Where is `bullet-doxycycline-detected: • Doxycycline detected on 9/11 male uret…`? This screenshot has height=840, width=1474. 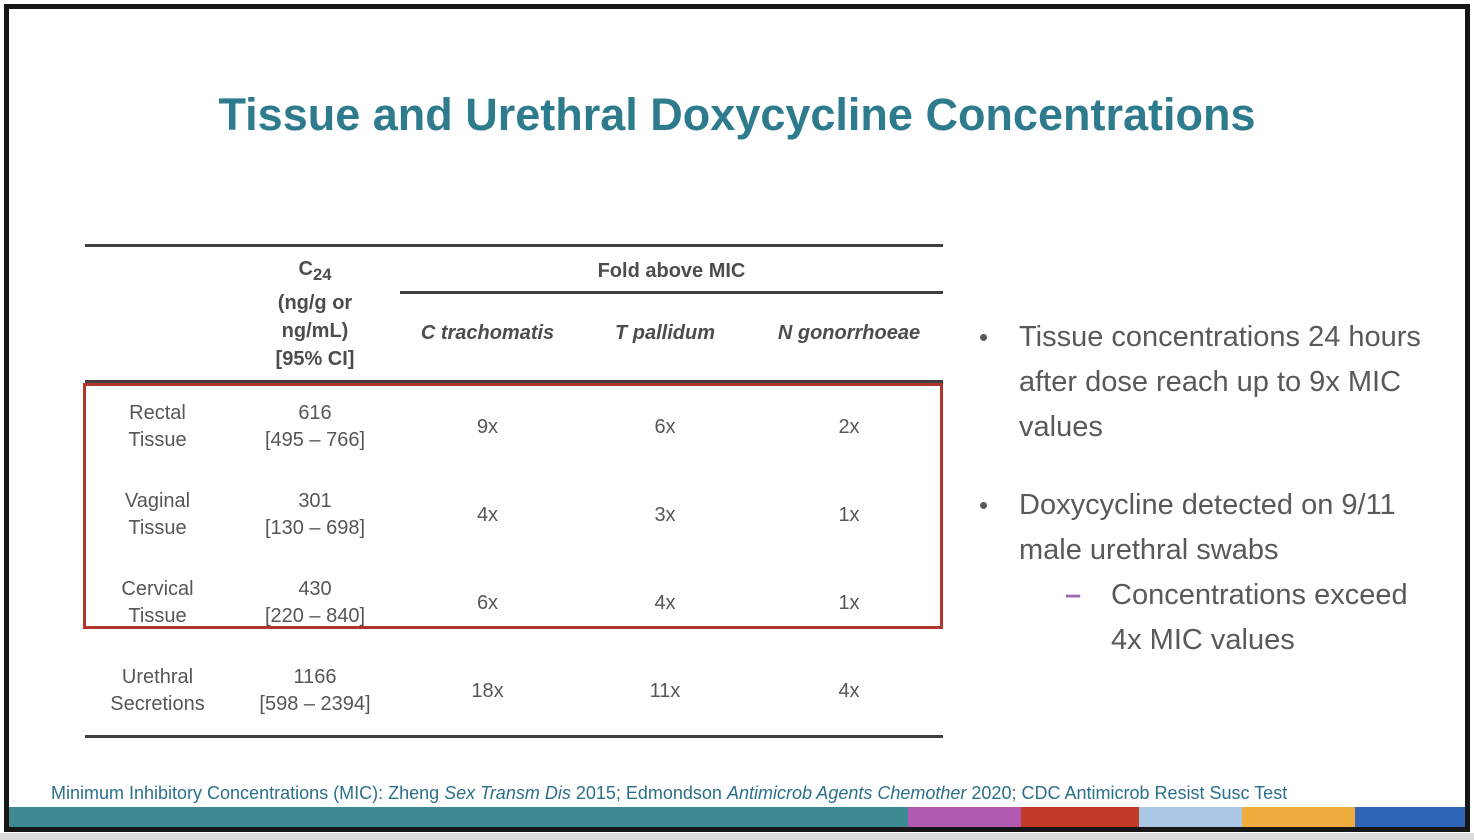 bullet-doxycycline-detected: • Doxycycline detected on 9/11 male uret… is located at coordinates (1203, 573).